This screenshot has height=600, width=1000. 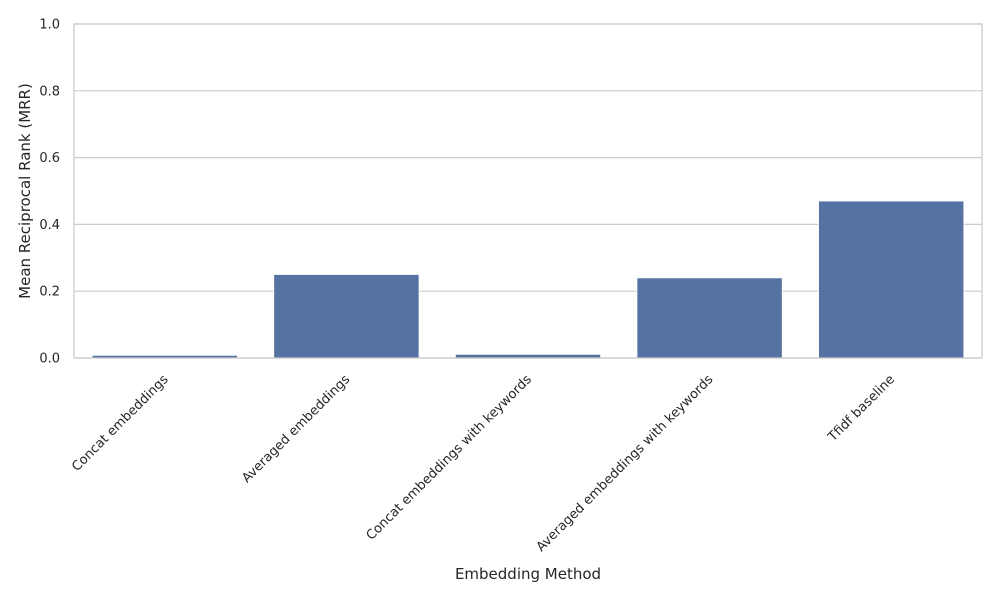 What do you see at coordinates (49, 192) in the screenshot?
I see `y-tick-labels: 0.0 0.2 0.4 0.6 0.8 1.0` at bounding box center [49, 192].